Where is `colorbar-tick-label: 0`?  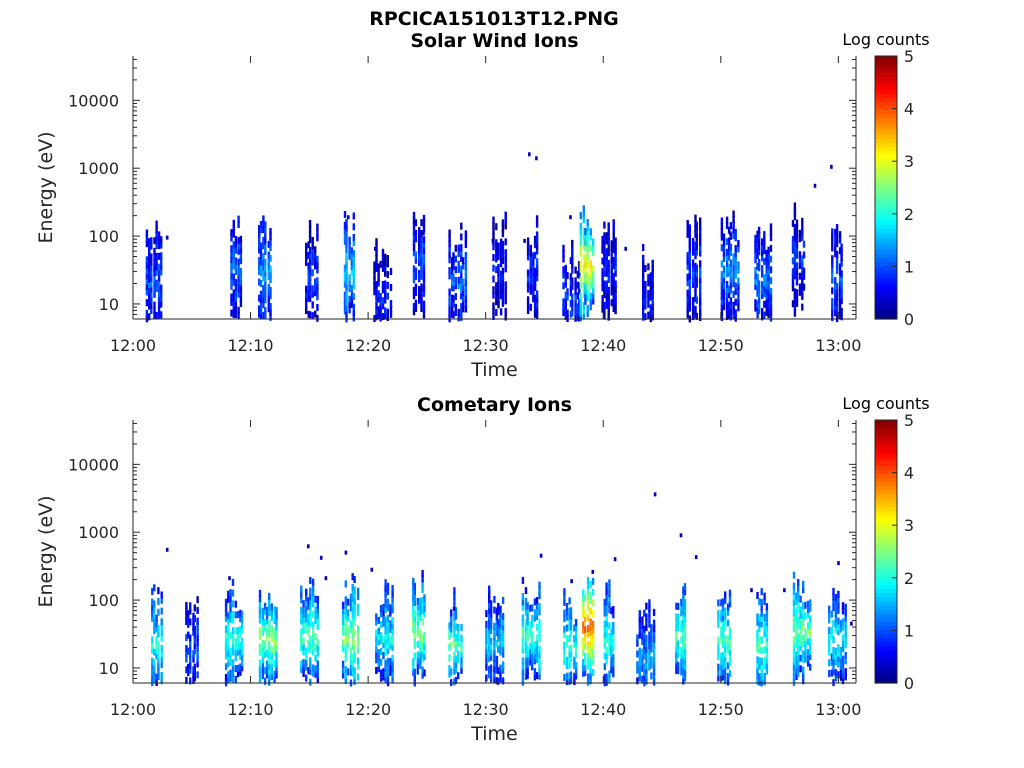
colorbar-tick-label: 0 is located at coordinates (909, 683).